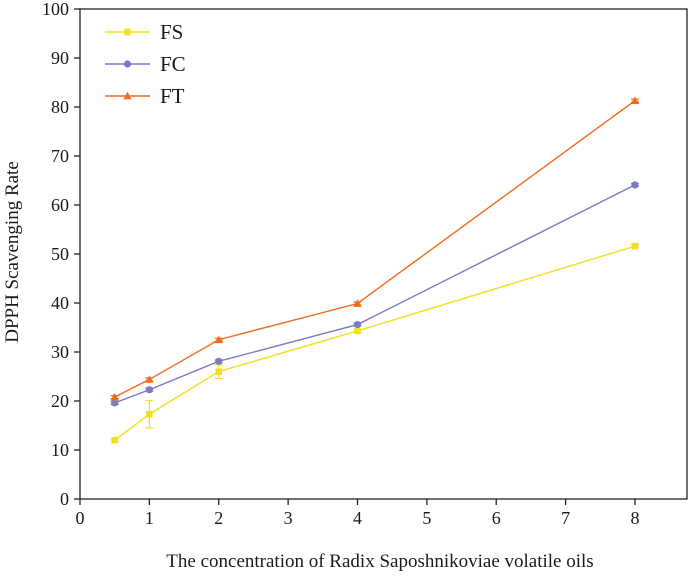 The image size is (692, 581). What do you see at coordinates (145, 96) in the screenshot?
I see `legend-item-ft: FT` at bounding box center [145, 96].